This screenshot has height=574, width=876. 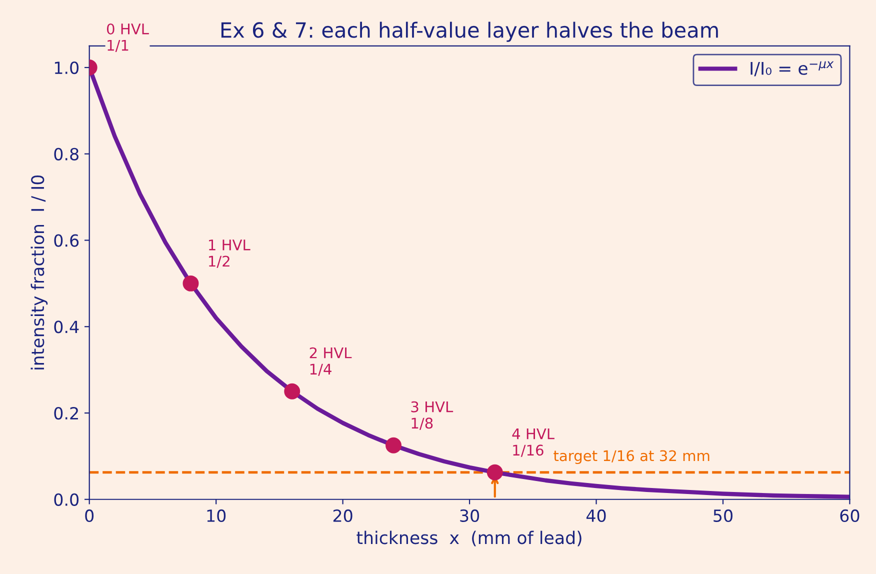 What do you see at coordinates (596, 515) in the screenshot?
I see `x-tick-label: 40` at bounding box center [596, 515].